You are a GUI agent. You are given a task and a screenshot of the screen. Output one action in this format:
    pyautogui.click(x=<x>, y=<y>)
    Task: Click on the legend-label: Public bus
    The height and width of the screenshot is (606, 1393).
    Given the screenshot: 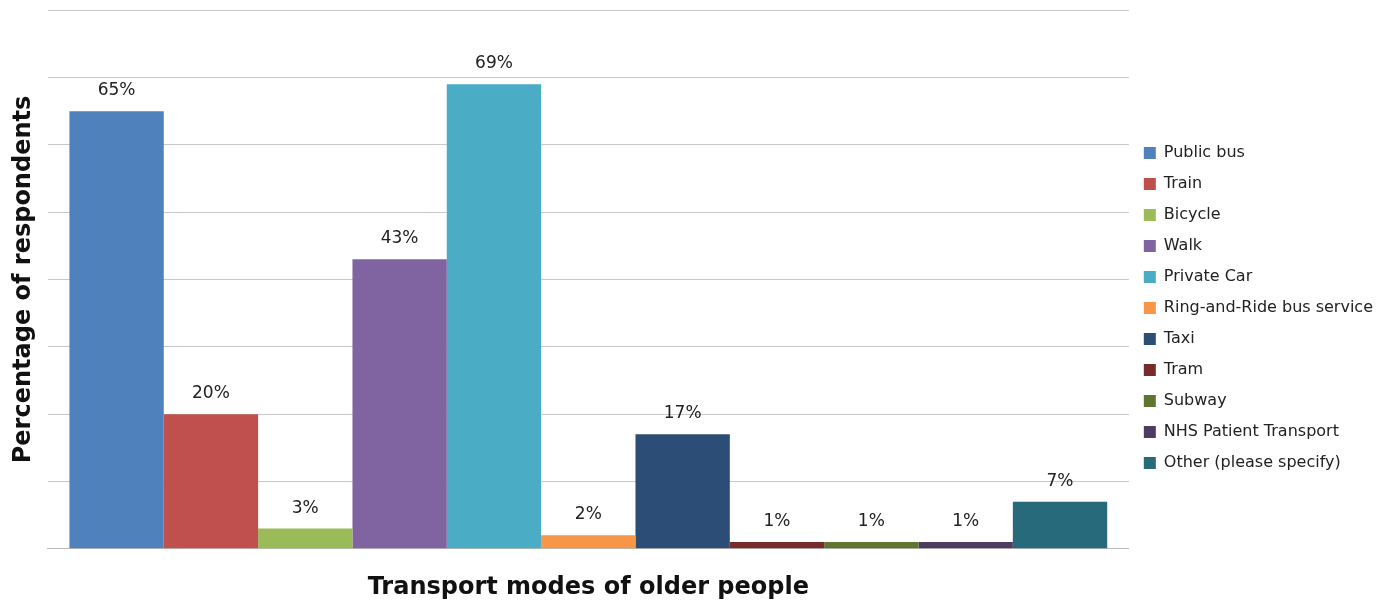 What is the action you would take?
    pyautogui.click(x=1204, y=152)
    